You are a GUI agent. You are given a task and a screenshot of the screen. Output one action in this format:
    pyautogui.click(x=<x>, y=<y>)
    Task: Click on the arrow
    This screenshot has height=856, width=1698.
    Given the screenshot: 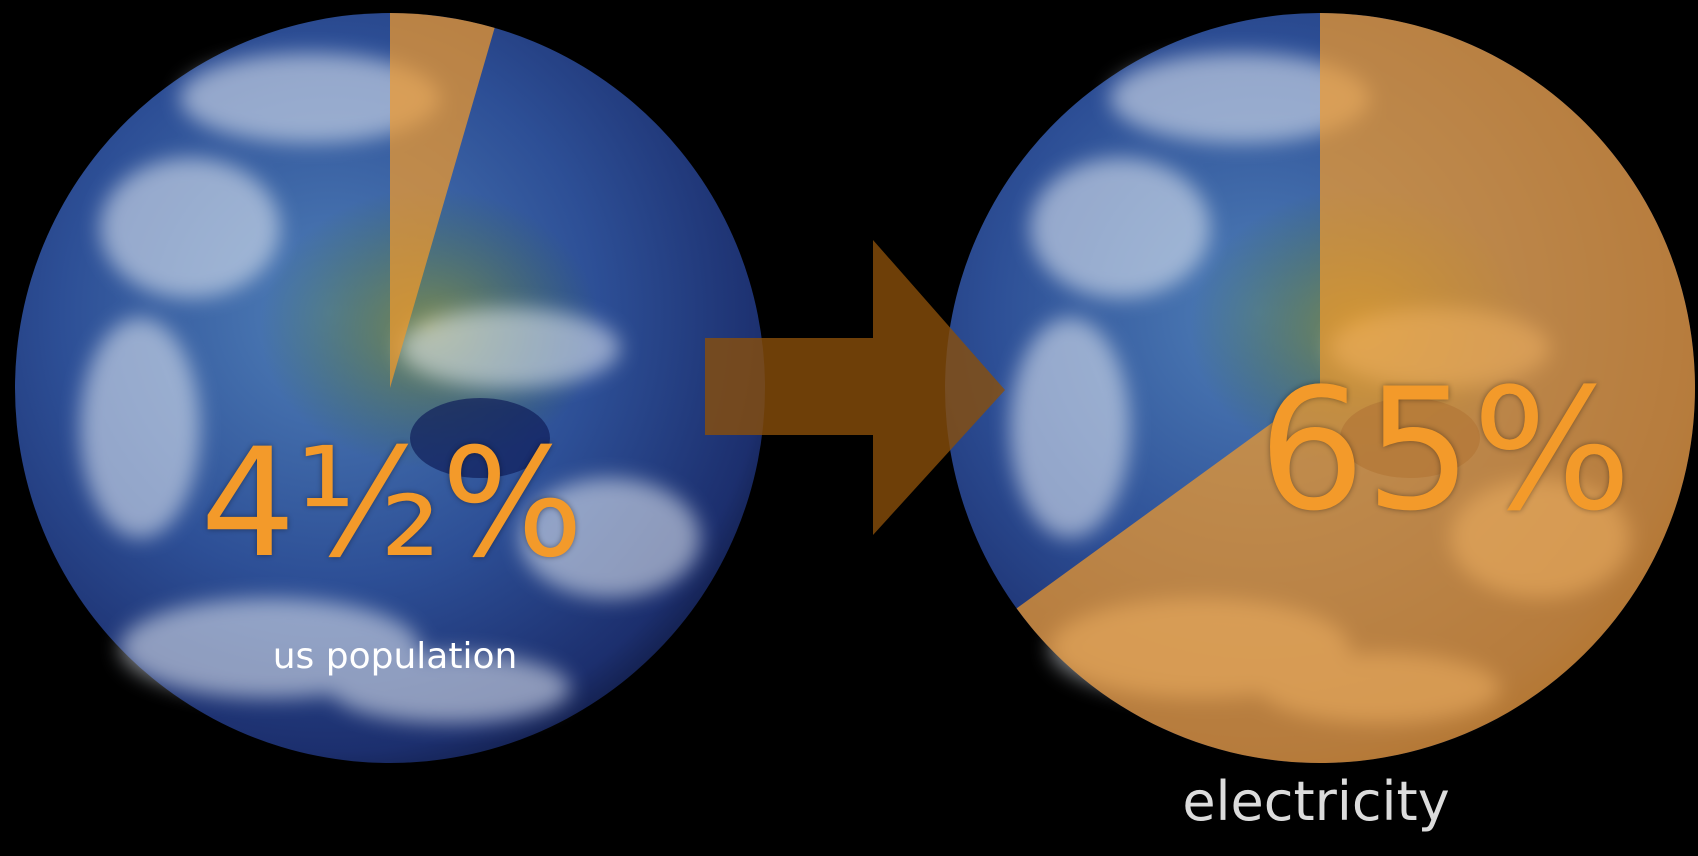 What is the action you would take?
    pyautogui.click(x=855, y=387)
    